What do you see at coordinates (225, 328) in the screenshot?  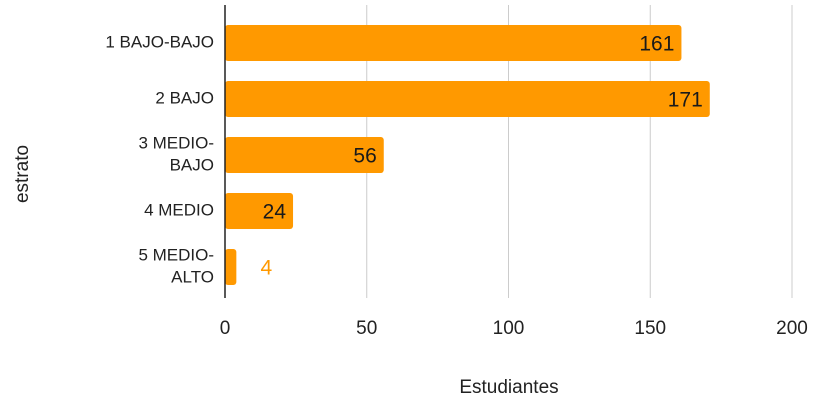 I see `x-tick-label: 0` at bounding box center [225, 328].